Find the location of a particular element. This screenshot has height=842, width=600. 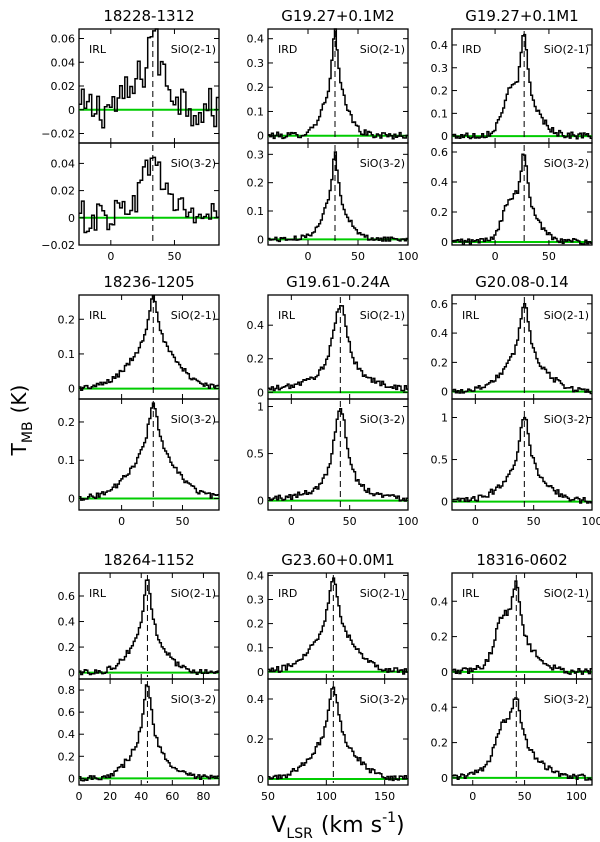

source-title: G19.27+0.1M1 is located at coordinates (521, 16).